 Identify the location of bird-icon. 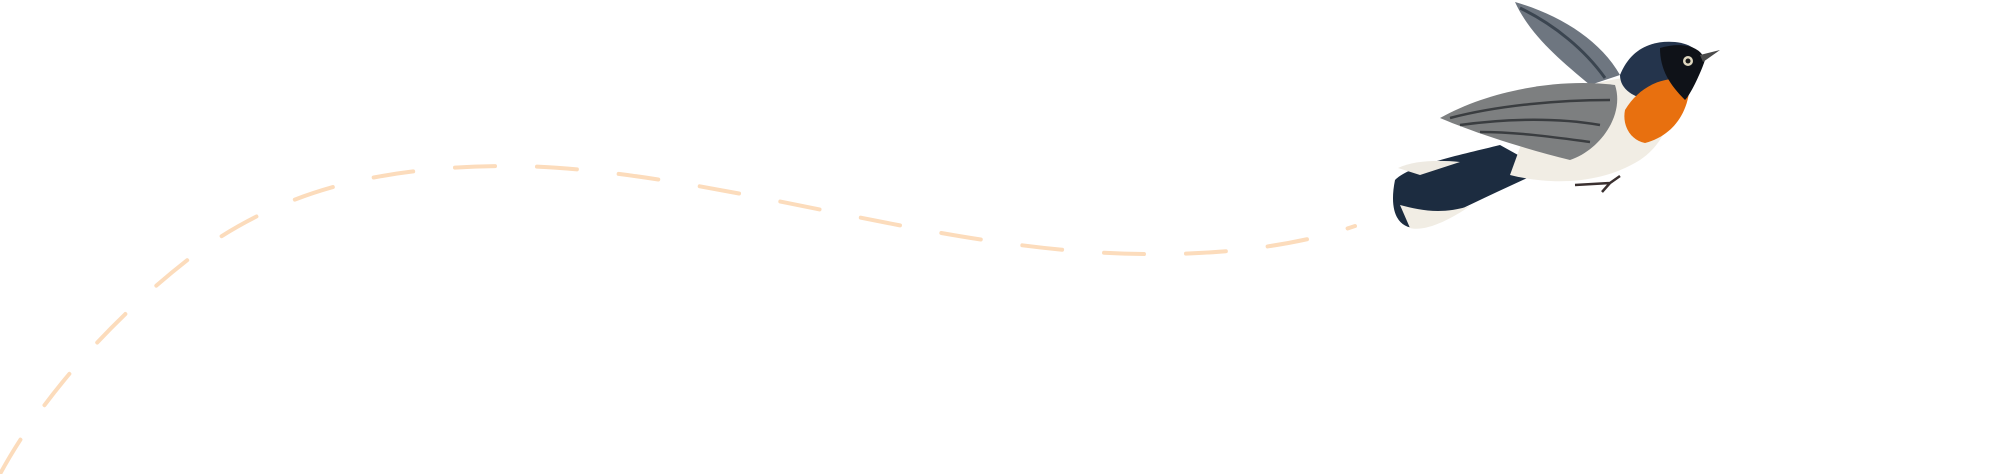
(1556, 115).